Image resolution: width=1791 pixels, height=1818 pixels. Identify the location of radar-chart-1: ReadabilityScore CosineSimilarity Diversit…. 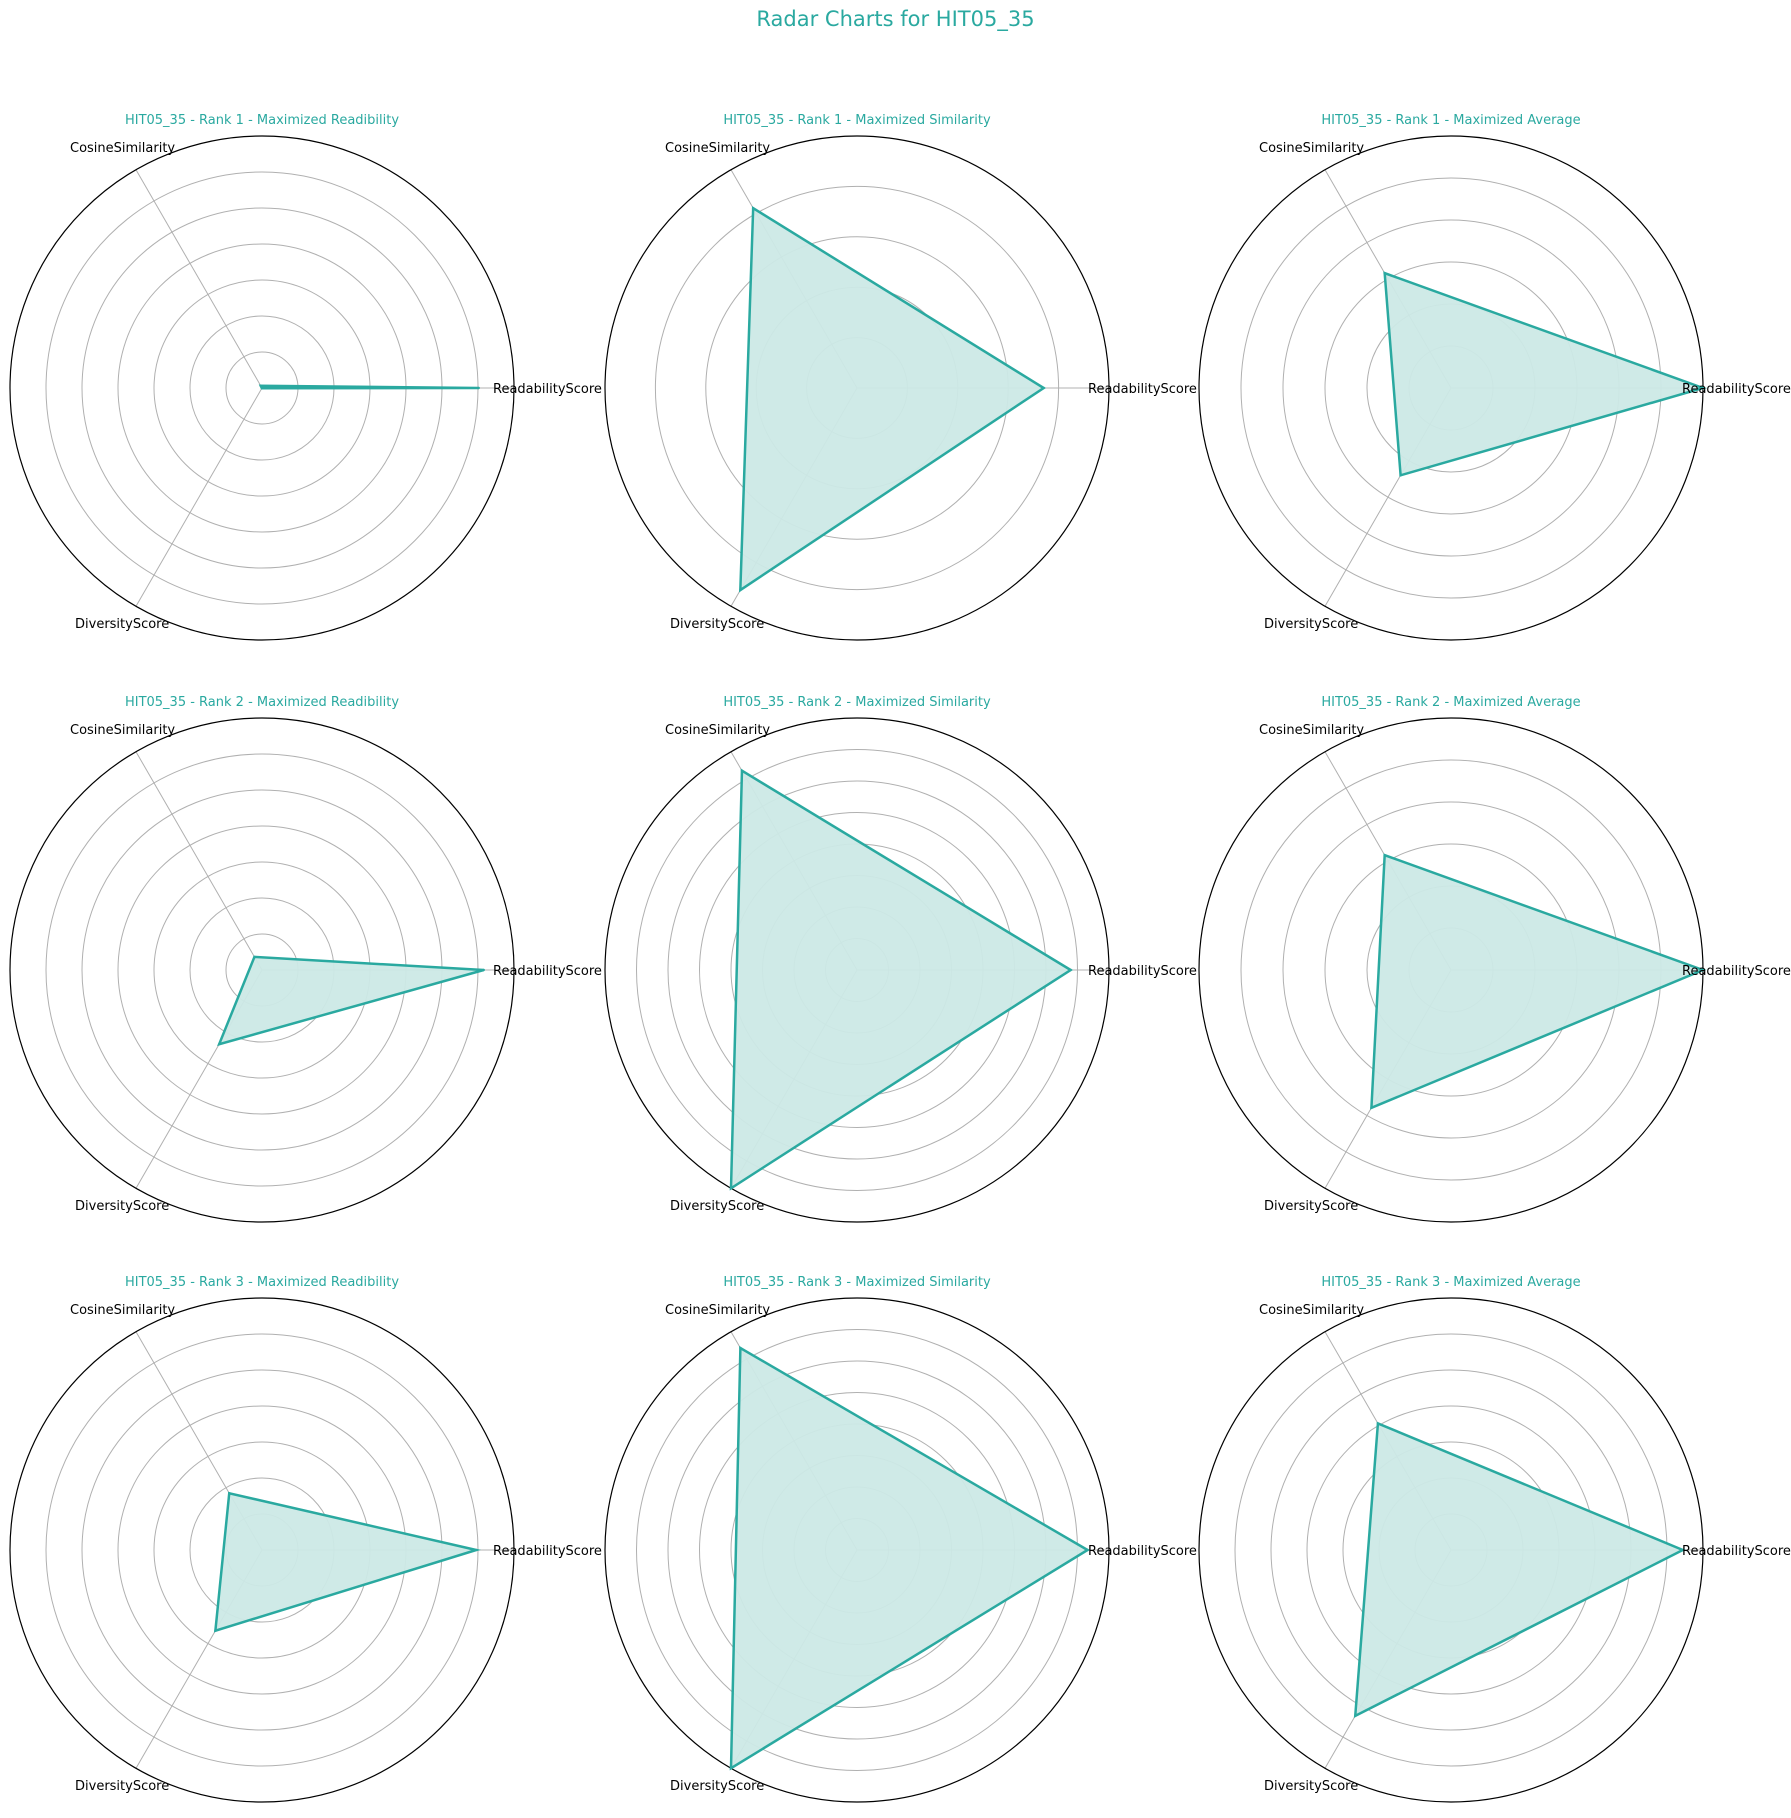
(305, 377).